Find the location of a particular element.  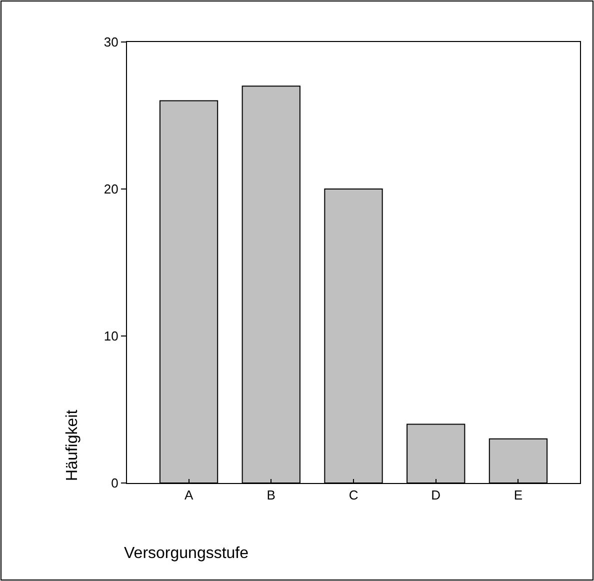

x-tick-label: B is located at coordinates (271, 495).